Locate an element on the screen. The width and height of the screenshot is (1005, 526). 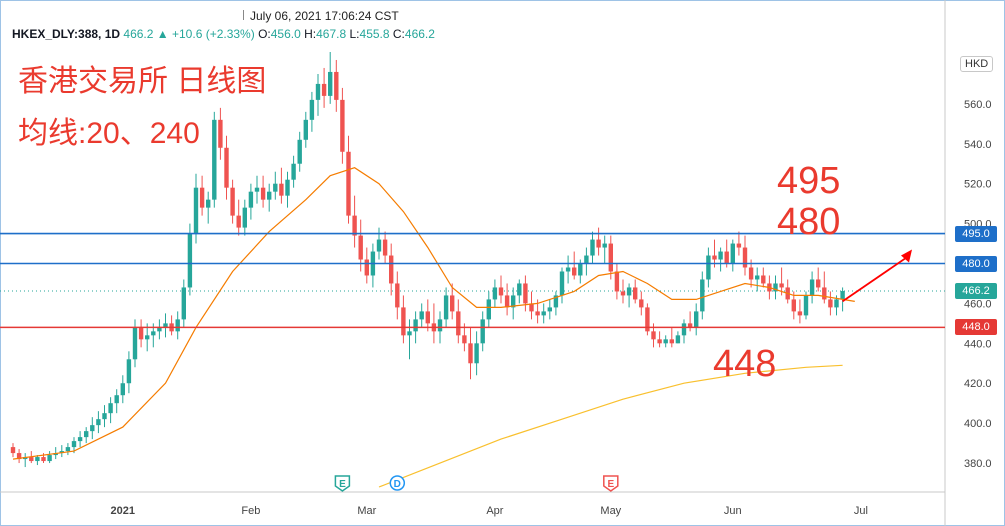
crosshair-tick is located at coordinates (243, 15).